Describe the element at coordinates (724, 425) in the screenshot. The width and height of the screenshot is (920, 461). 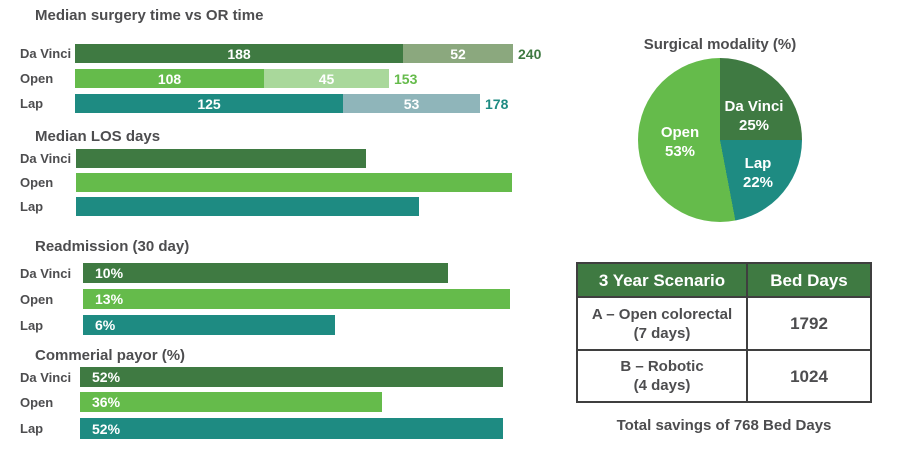
I see `savings-note: Total savings of 768 Bed Days` at that location.